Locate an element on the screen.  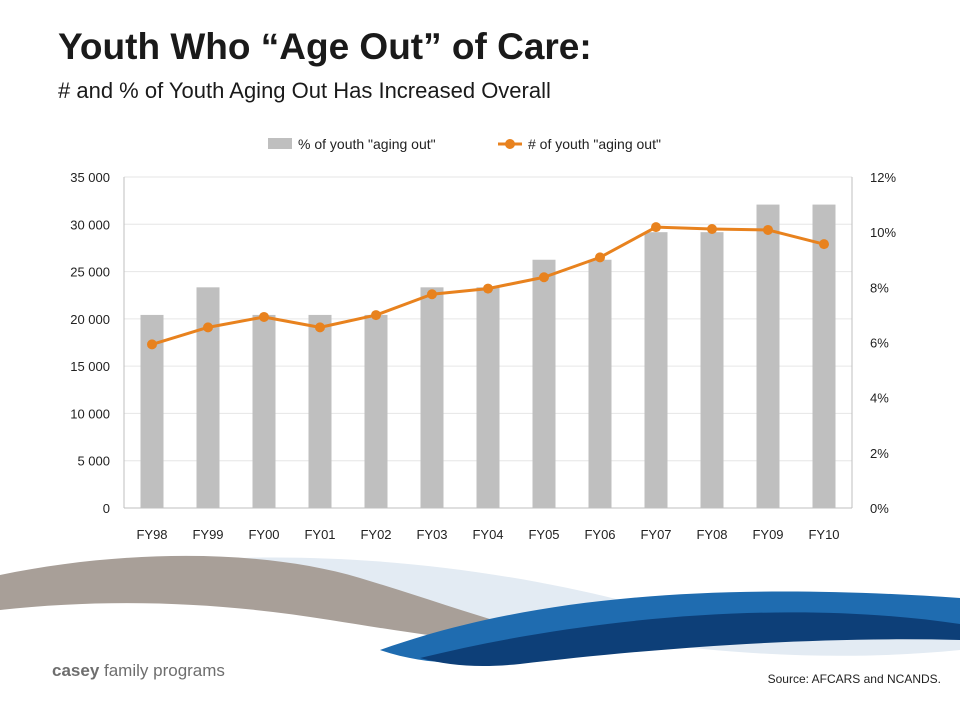
y-left-tick-label: 20 000 is located at coordinates (90, 319).